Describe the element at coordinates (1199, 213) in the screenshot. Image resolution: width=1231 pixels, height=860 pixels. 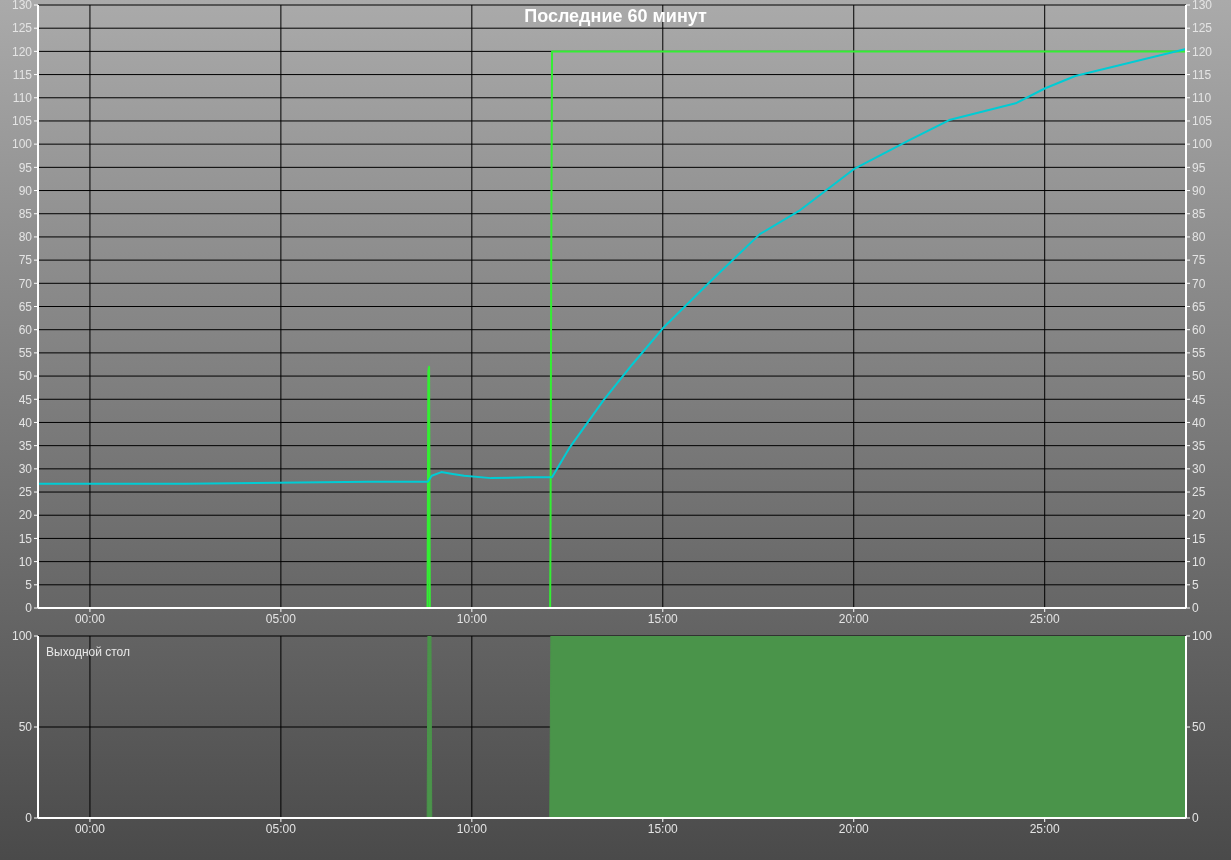
I see `y2-tick-label: 85` at that location.